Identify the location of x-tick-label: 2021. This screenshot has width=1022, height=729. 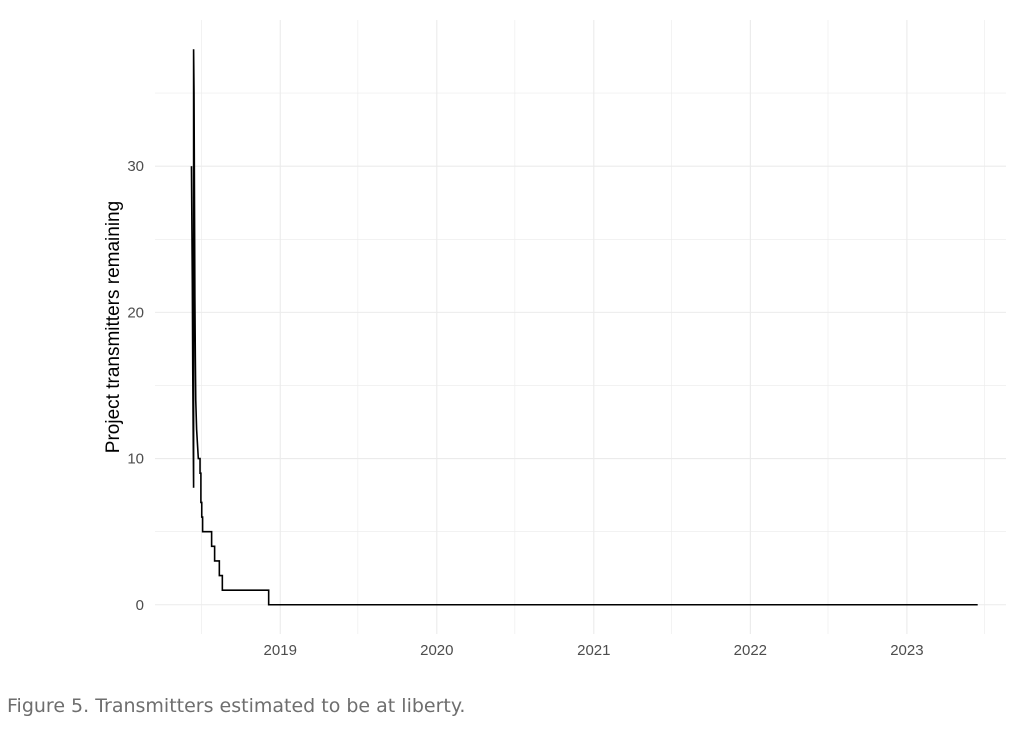
(593, 650).